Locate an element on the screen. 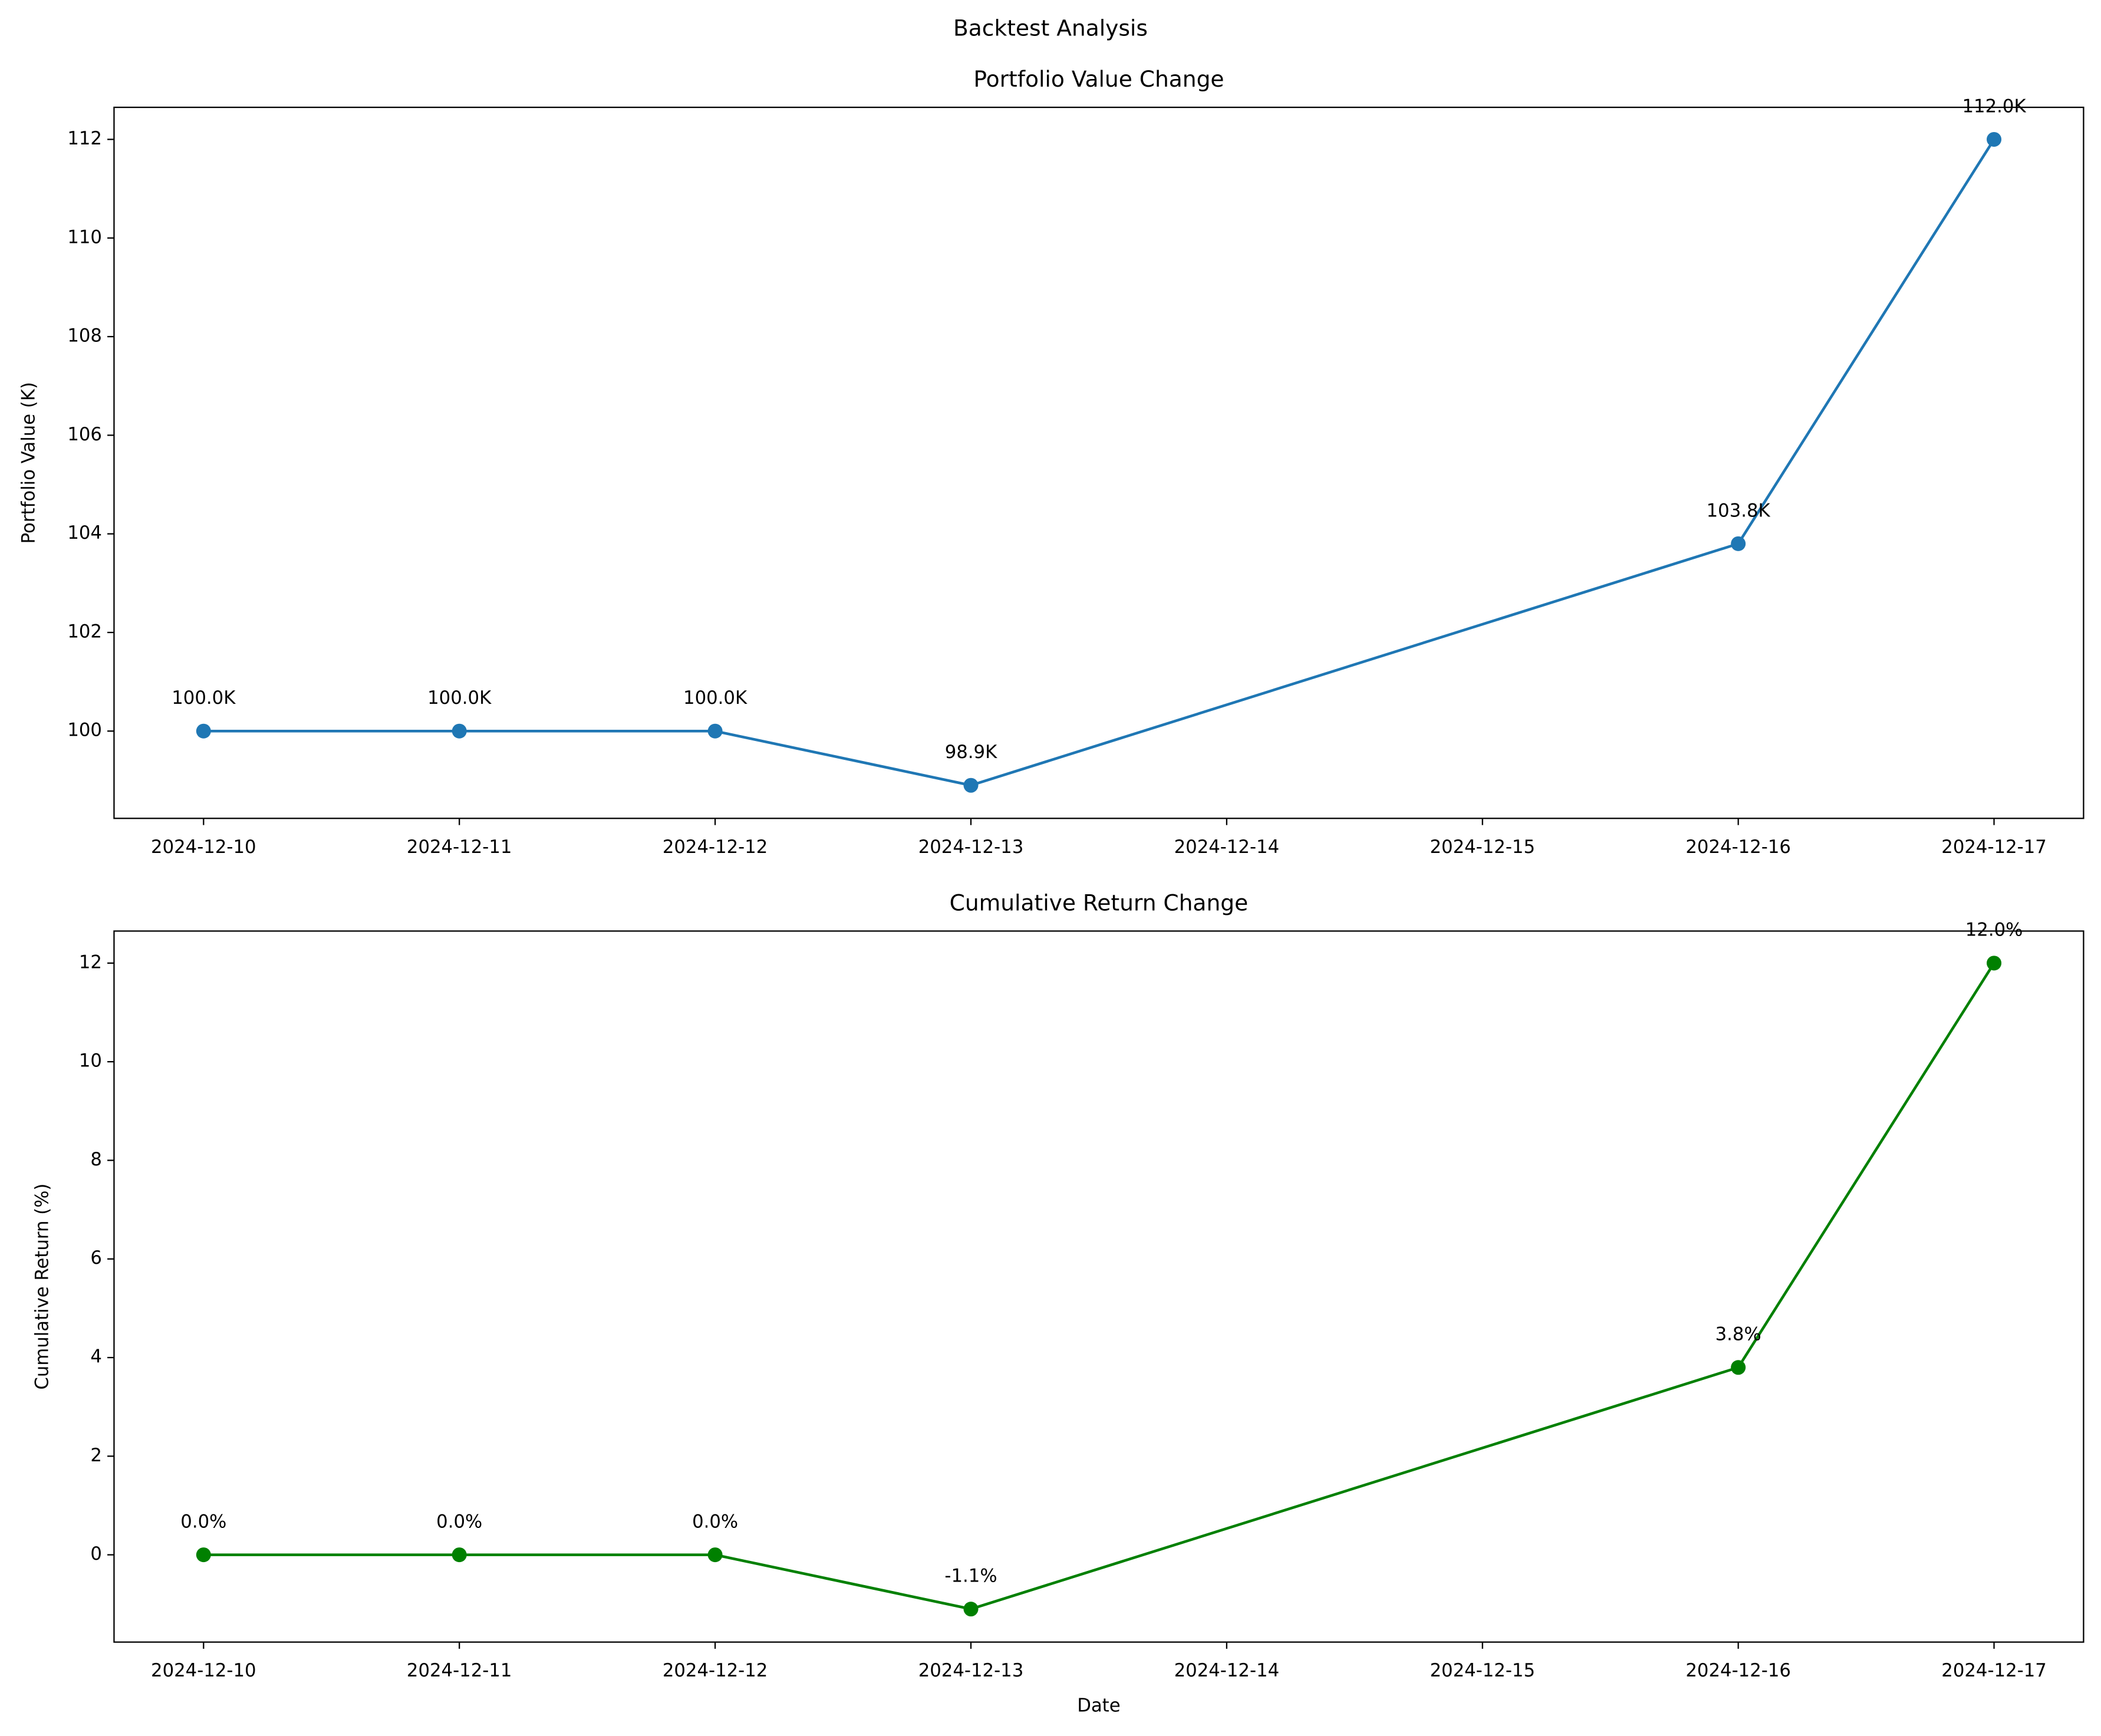  y-tick-label: 102 is located at coordinates (84, 631).